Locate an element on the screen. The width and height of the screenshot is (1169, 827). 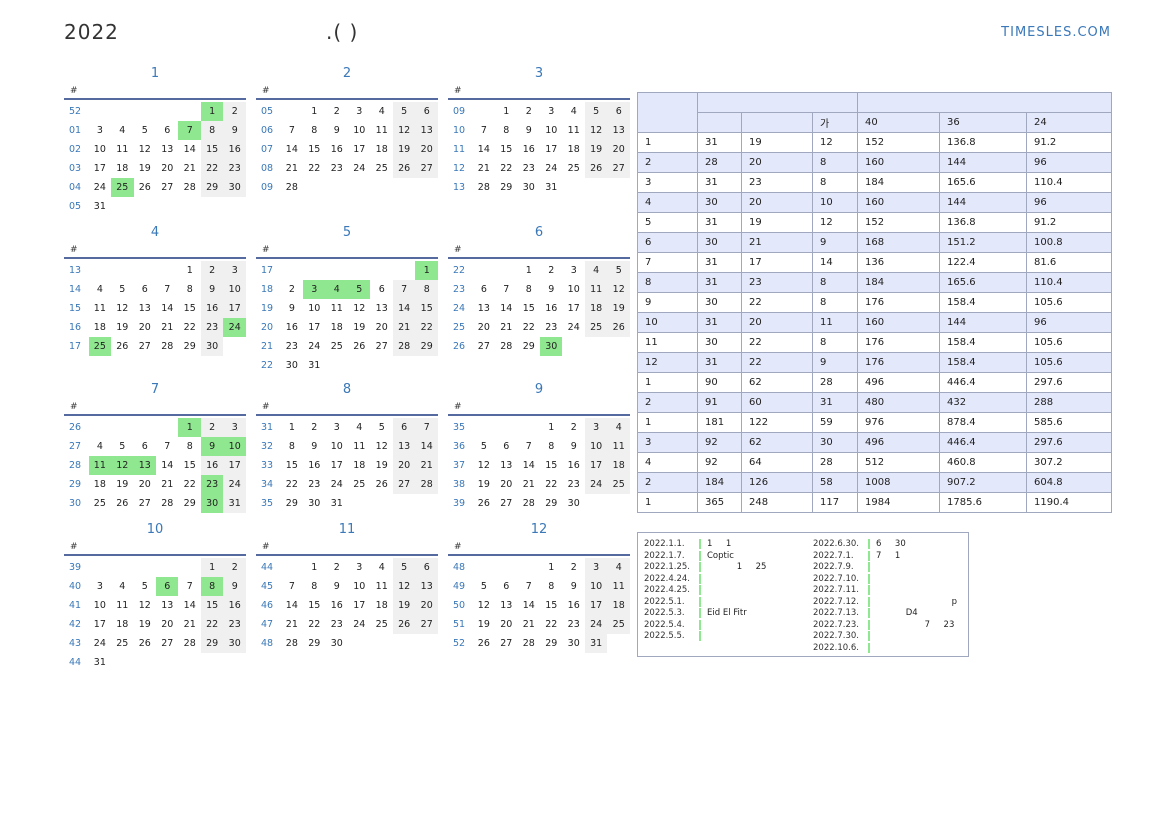
week-number-header: # is located at coordinates (266, 407).